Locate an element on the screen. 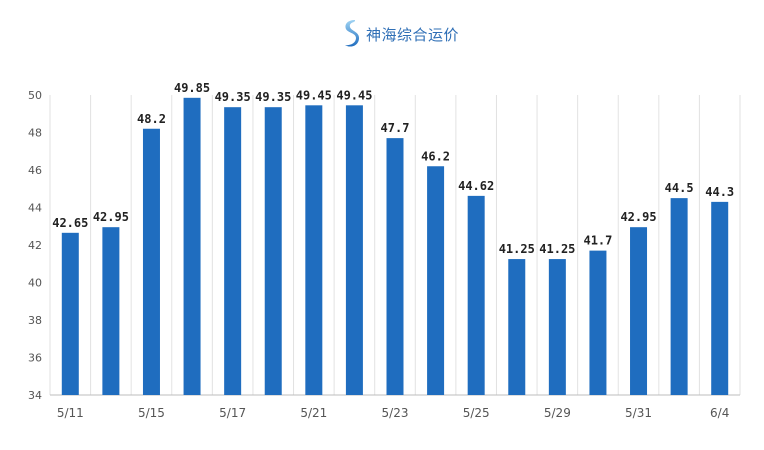 The image size is (764, 450). x-axis: 5/11 5/15 5/17 5/21 5/23 5/25 5/29 5/31 6/4 is located at coordinates (393, 413).